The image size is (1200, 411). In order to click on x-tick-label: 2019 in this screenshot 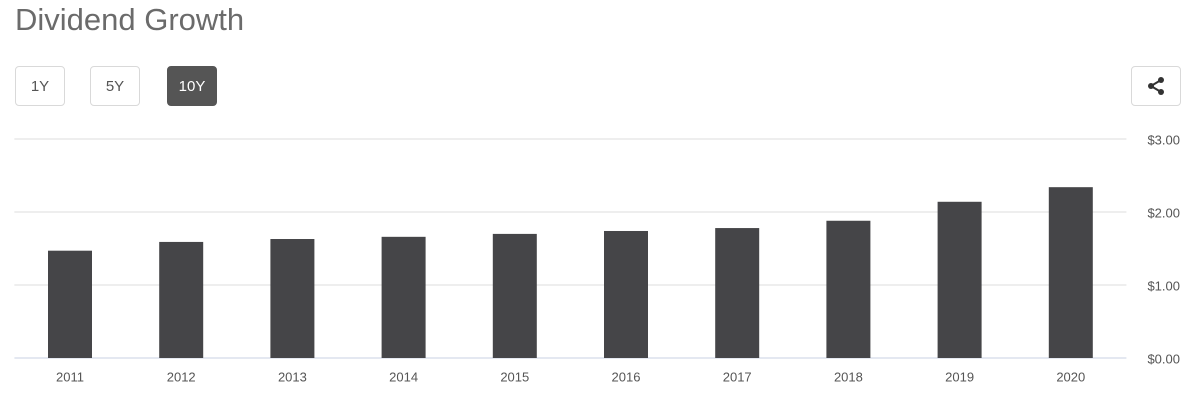, I will do `click(959, 376)`.